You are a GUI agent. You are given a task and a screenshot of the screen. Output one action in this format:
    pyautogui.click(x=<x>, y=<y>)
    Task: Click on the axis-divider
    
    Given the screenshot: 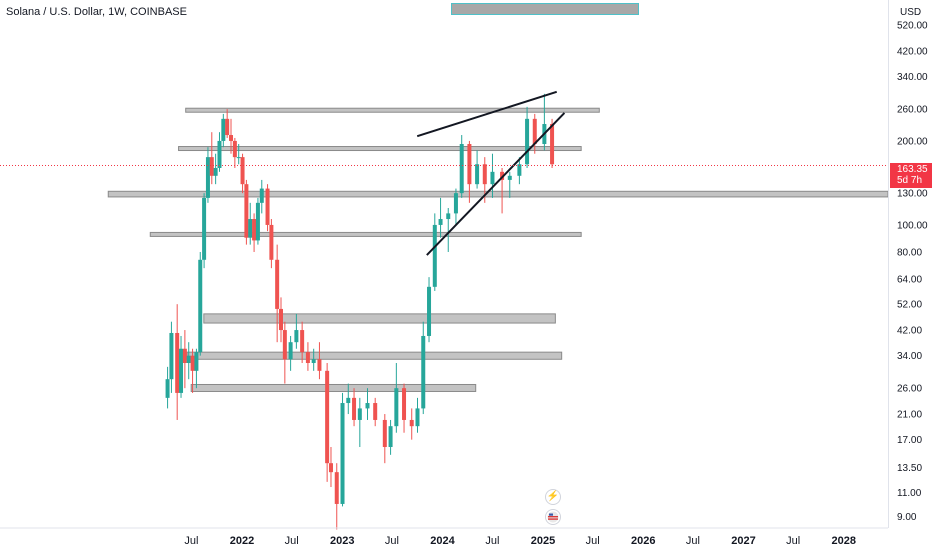 What is the action you would take?
    pyautogui.click(x=888, y=264)
    